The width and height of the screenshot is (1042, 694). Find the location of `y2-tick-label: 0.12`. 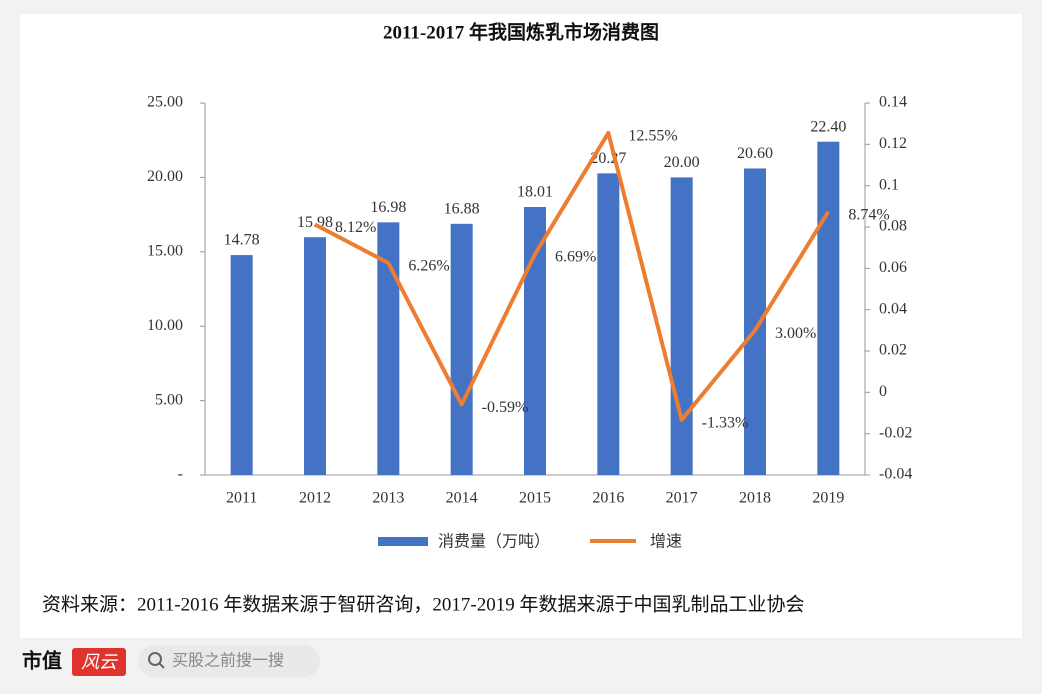

y2-tick-label: 0.12 is located at coordinates (893, 143).